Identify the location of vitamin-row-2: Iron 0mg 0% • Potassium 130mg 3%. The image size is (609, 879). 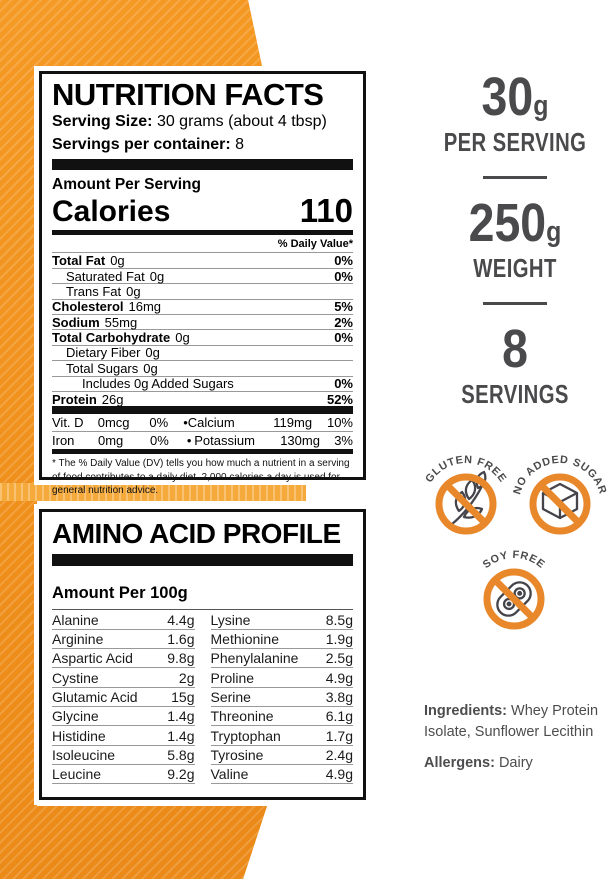
(202, 441).